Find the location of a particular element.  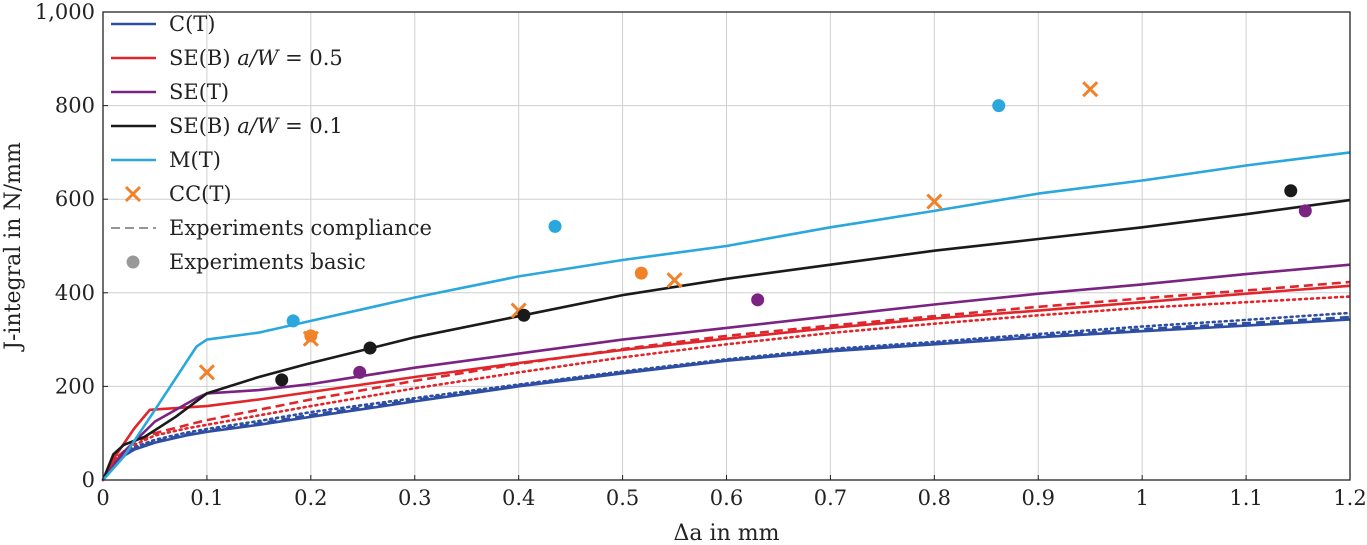

x-tick-label: 0.7 is located at coordinates (830, 498).